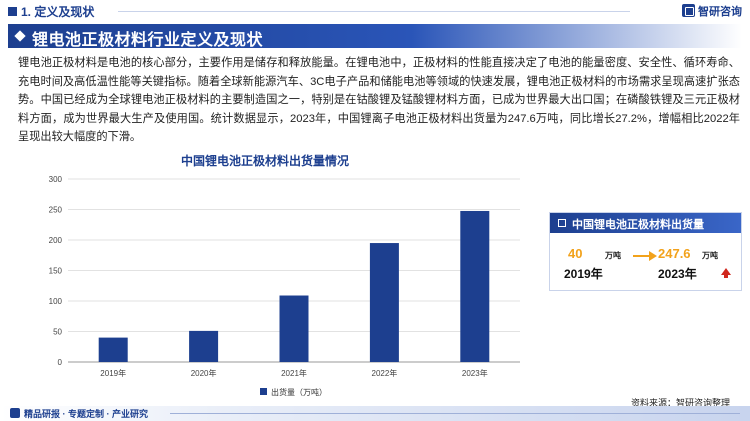 This screenshot has height=421, width=750. What do you see at coordinates (575, 253) in the screenshot?
I see `start-value: 40` at bounding box center [575, 253].